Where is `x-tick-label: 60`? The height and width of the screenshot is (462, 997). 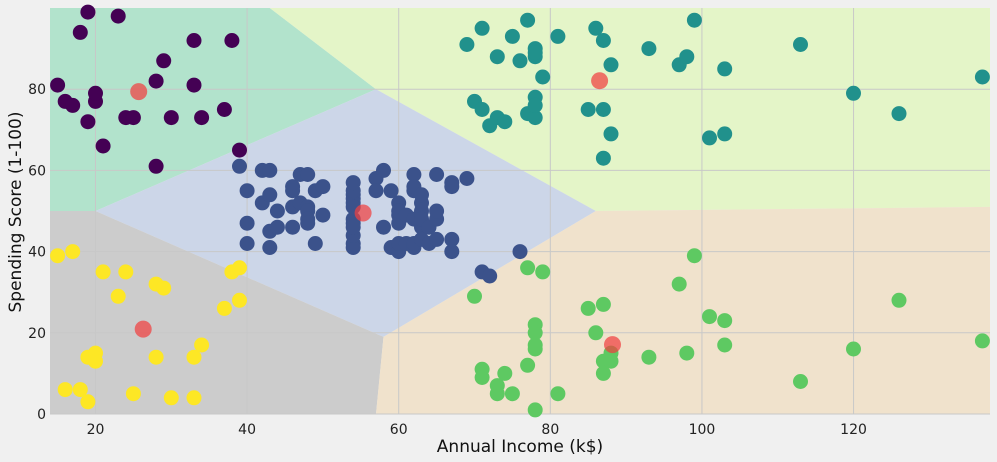 x-tick-label: 60 is located at coordinates (399, 430).